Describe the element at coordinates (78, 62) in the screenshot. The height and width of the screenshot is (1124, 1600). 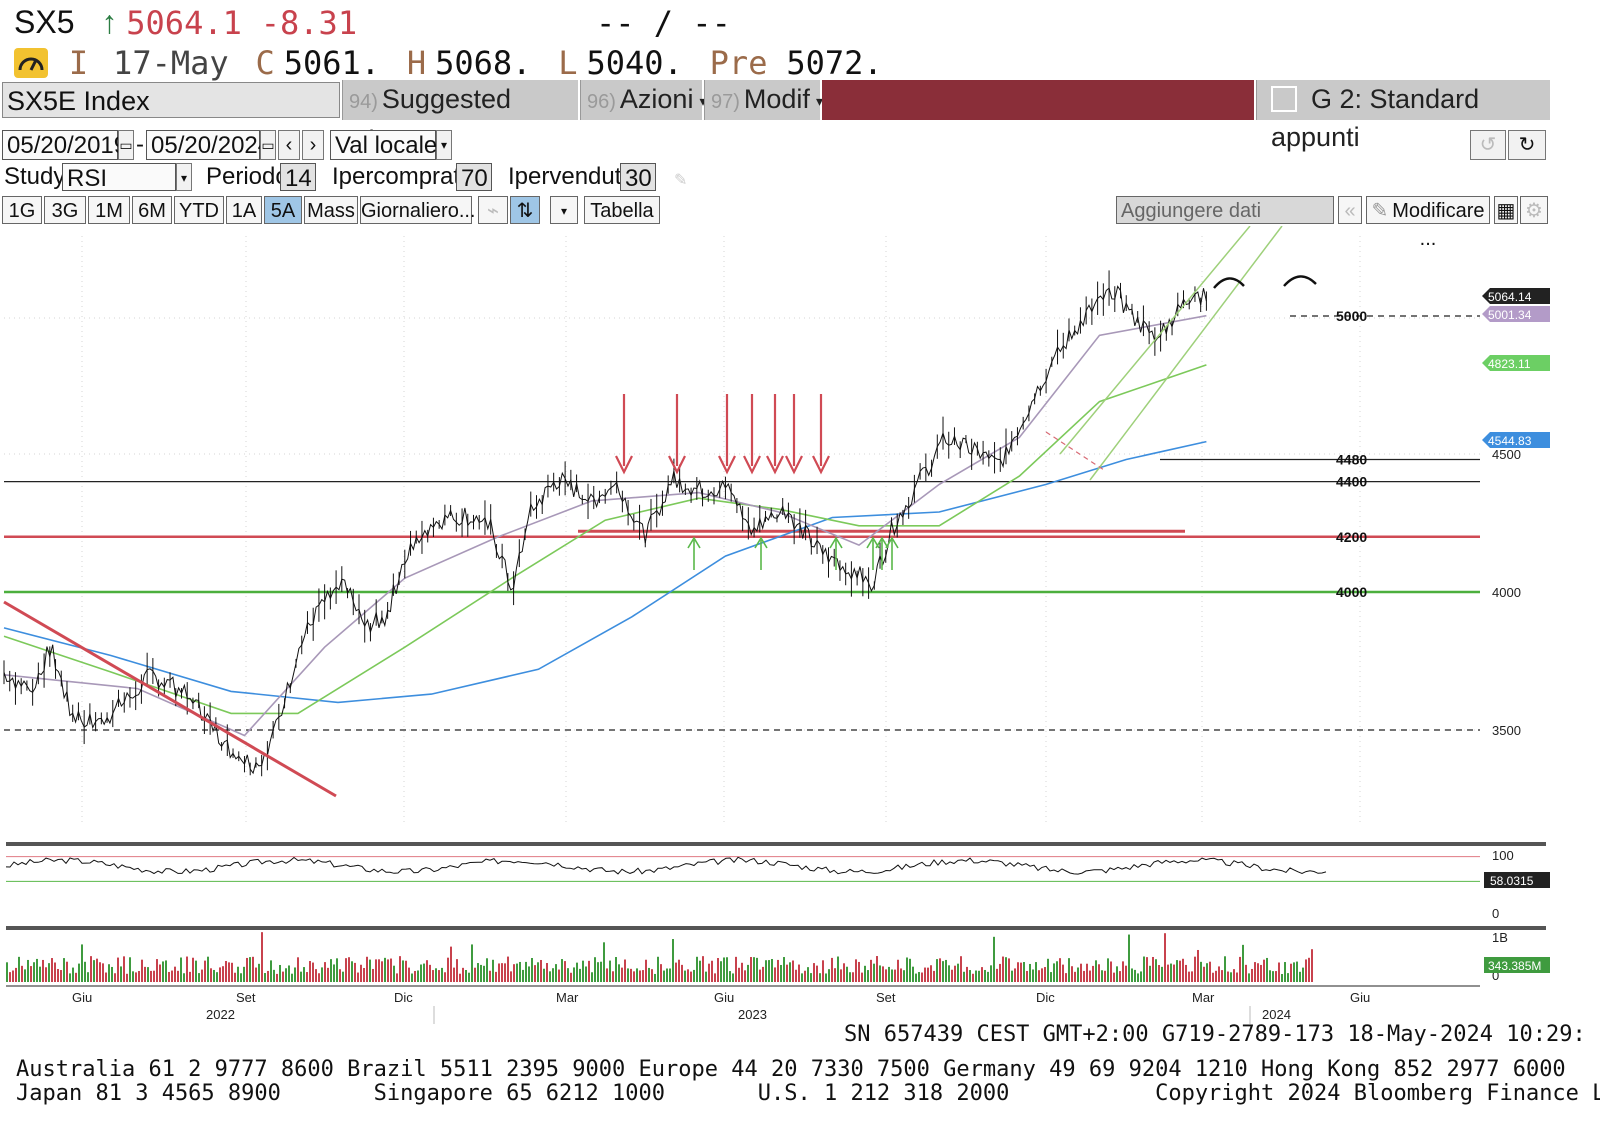
I see `indicator-flag: I` at that location.